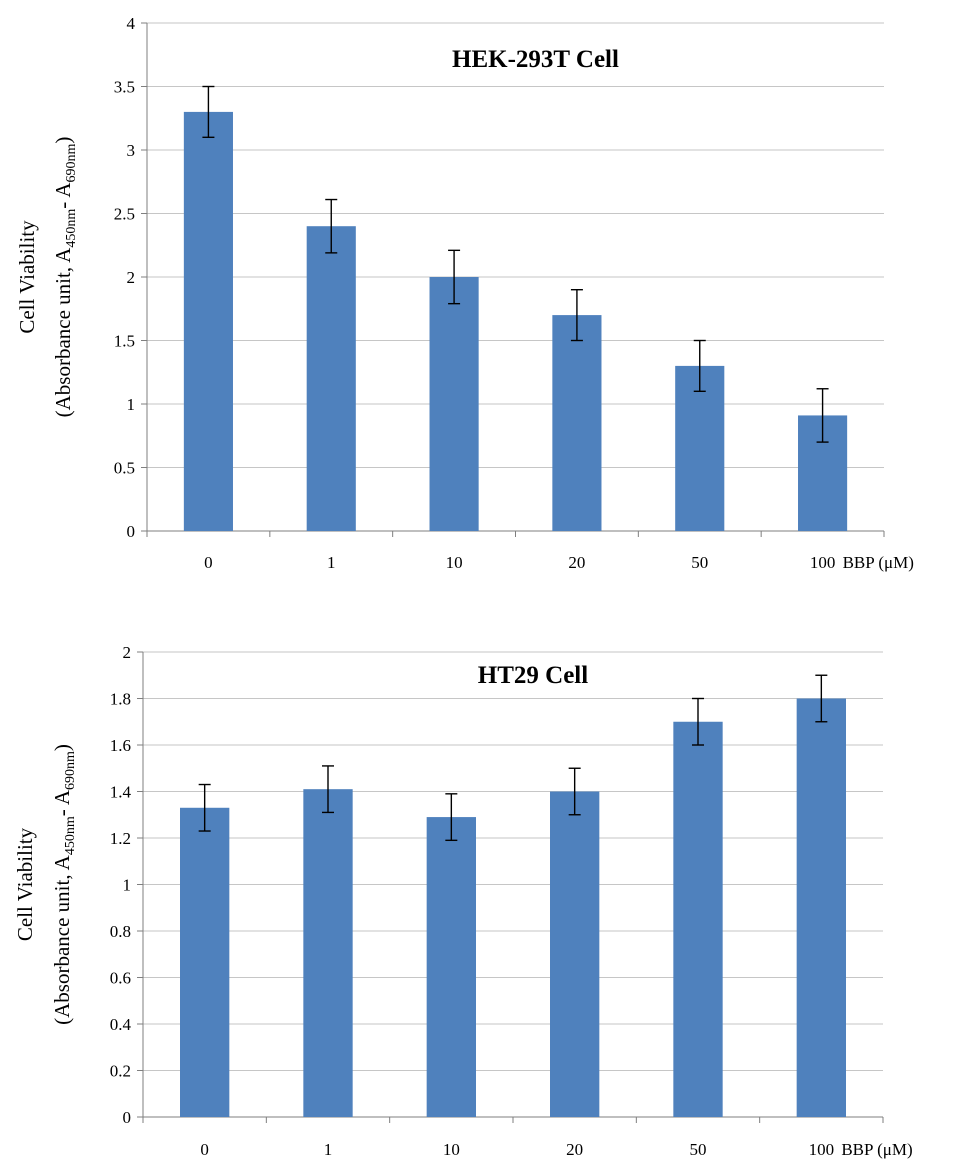 This screenshot has height=1162, width=961. What do you see at coordinates (120, 978) in the screenshot?
I see `y-tick-label: 0.6` at bounding box center [120, 978].